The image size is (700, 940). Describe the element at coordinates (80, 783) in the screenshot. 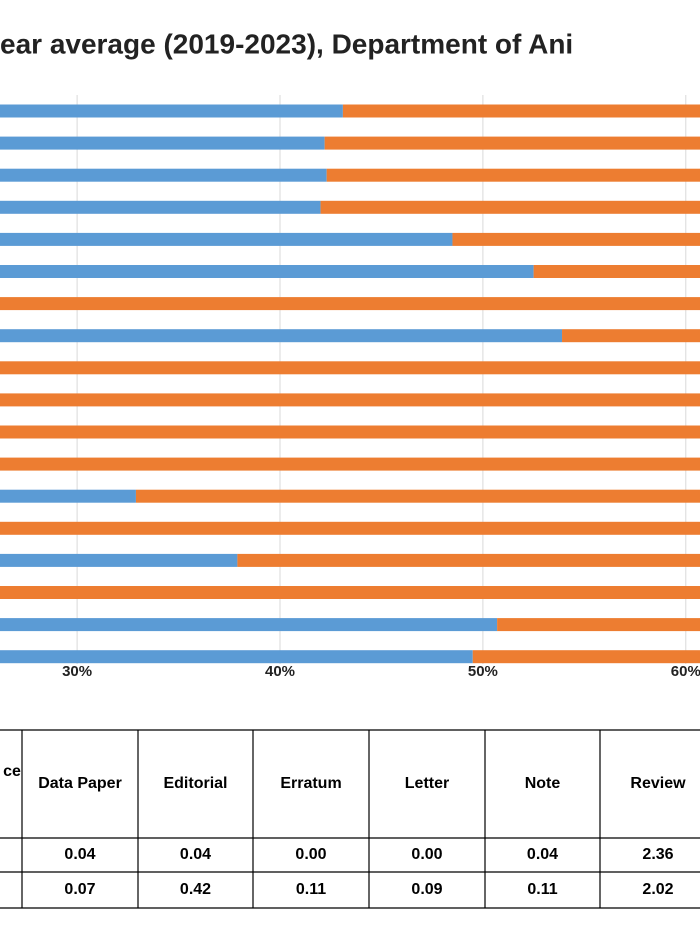

I see `table-header: Data Paper` at that location.